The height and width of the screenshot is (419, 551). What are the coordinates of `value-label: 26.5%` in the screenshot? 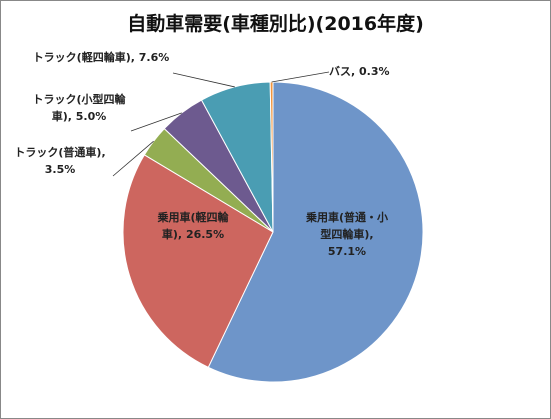 It's located at (205, 234).